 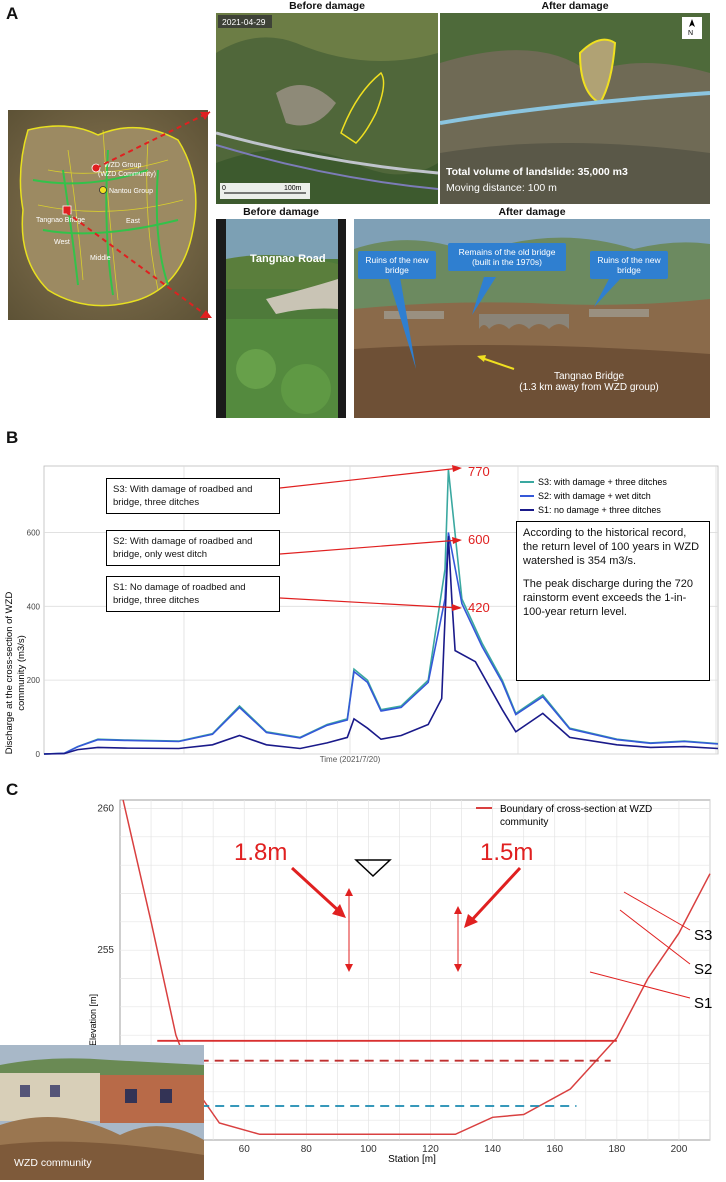 What do you see at coordinates (458, 910) in the screenshot?
I see `depth-bar-2-top` at bounding box center [458, 910].